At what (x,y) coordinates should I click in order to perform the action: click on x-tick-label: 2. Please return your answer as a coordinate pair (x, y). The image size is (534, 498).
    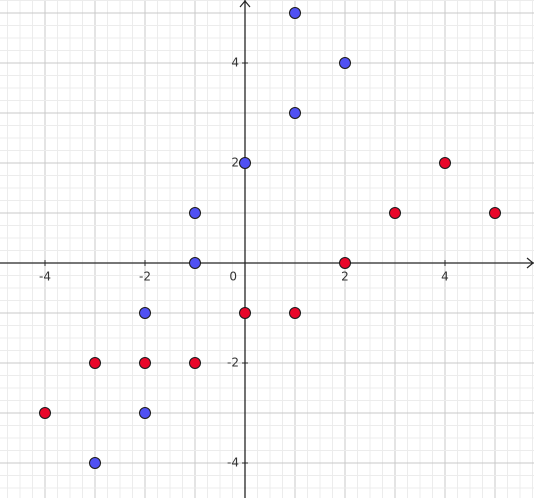
    Looking at the image, I should click on (345, 277).